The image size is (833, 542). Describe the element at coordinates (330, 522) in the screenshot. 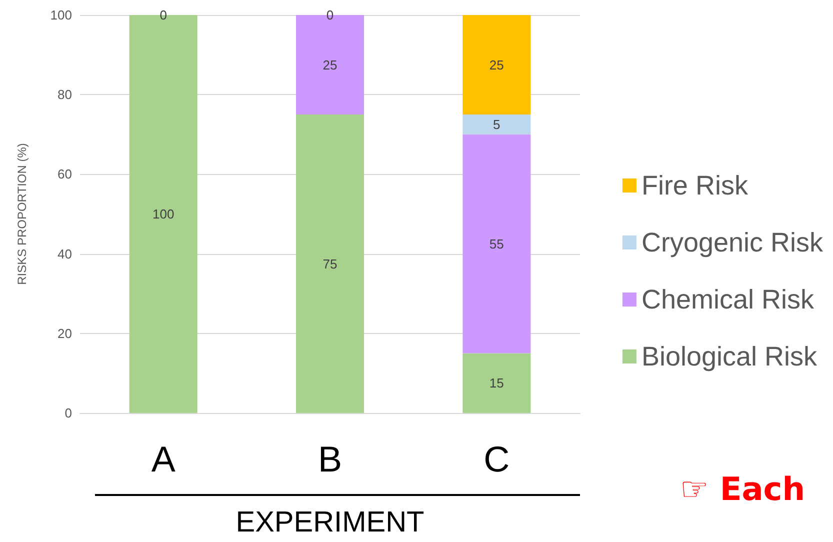

I see `x-axis-title: EXPERIMENT` at that location.